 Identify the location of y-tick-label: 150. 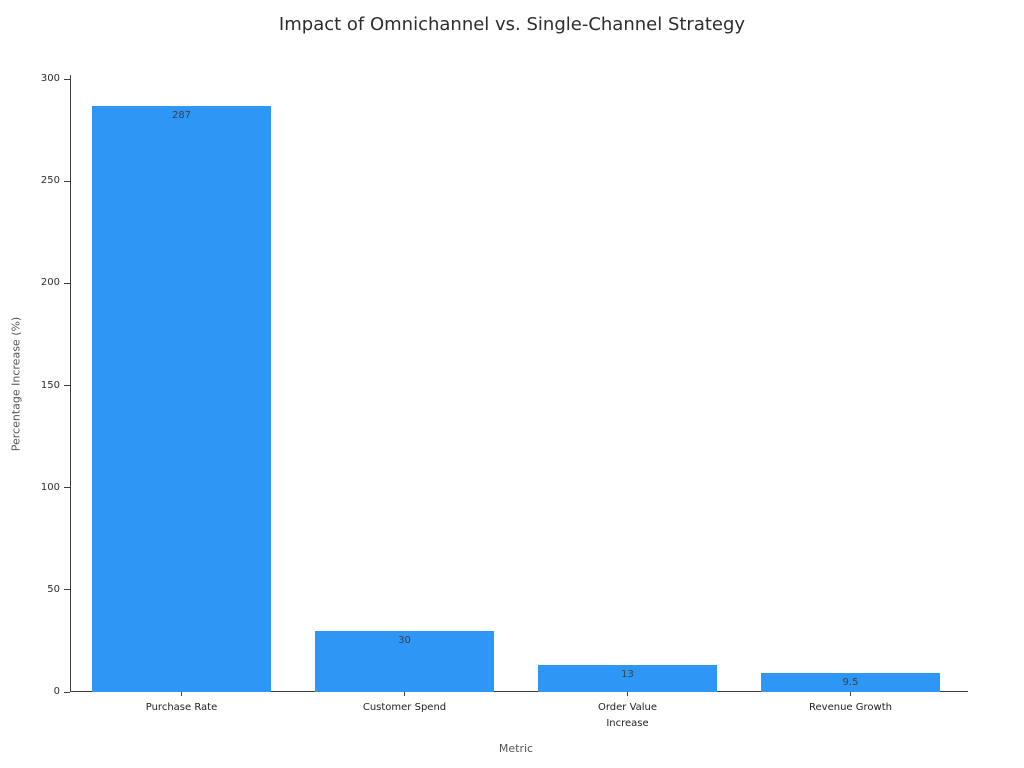
(50, 385).